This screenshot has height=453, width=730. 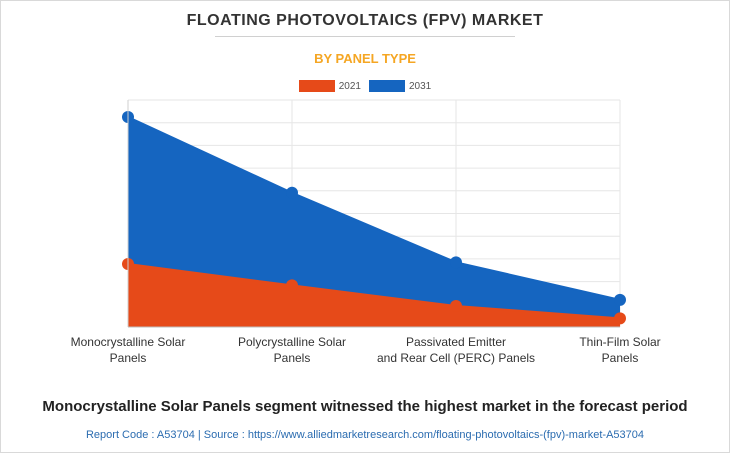 I want to click on legend-swatch-2031, so click(x=387, y=86).